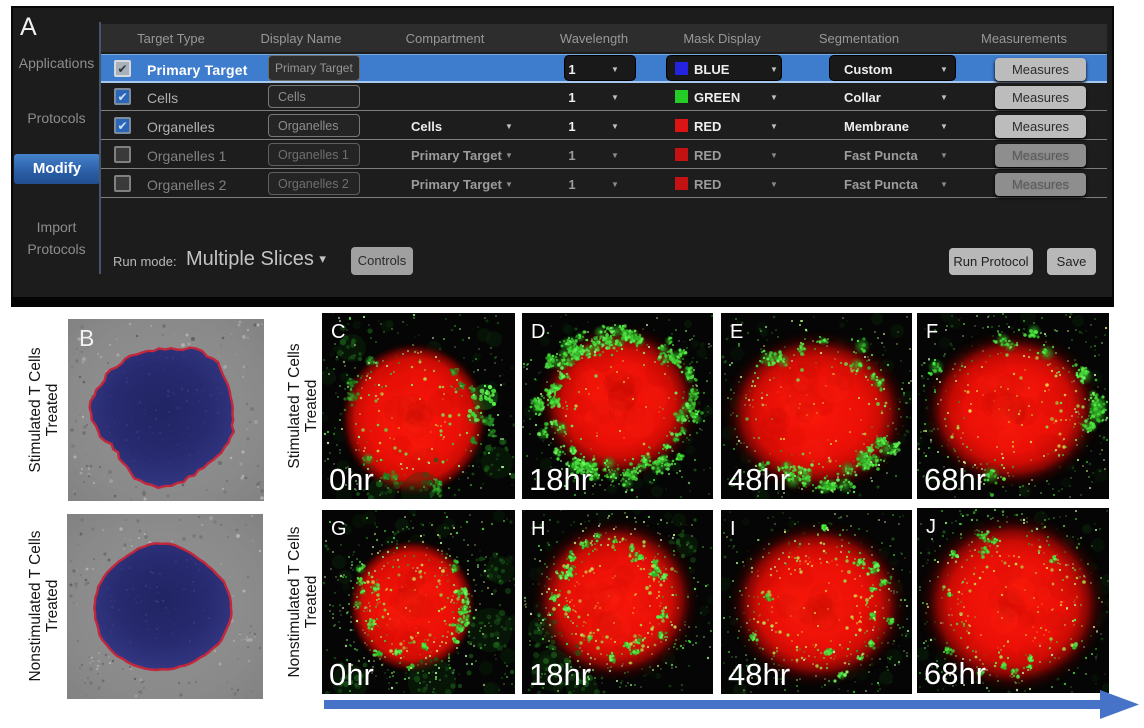 The width and height of the screenshot is (1144, 728). Describe the element at coordinates (932, 332) in the screenshot. I see `svg-text: F` at that location.